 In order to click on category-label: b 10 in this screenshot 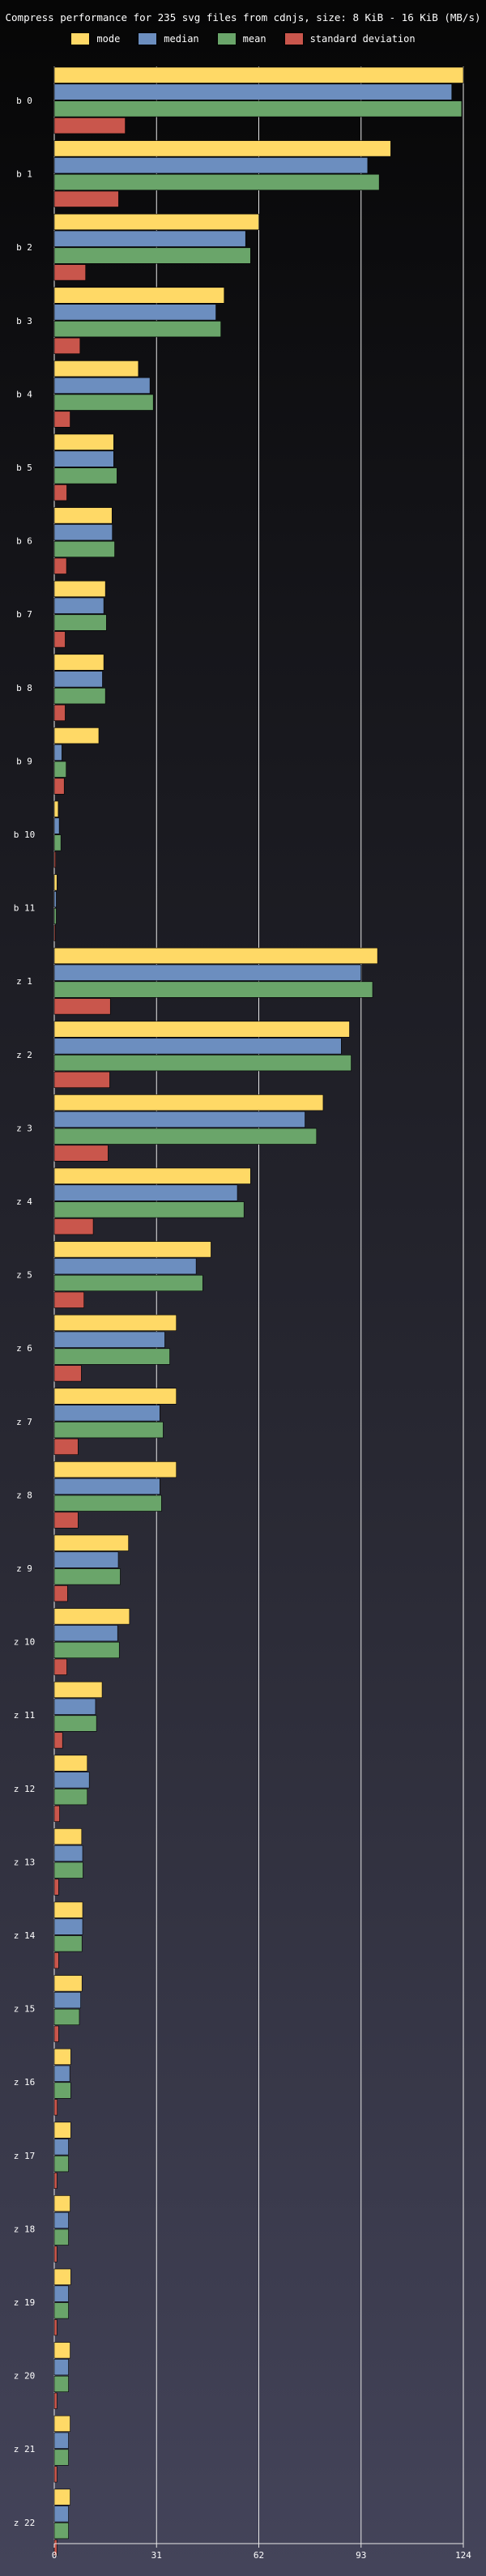, I will do `click(25, 835)`.